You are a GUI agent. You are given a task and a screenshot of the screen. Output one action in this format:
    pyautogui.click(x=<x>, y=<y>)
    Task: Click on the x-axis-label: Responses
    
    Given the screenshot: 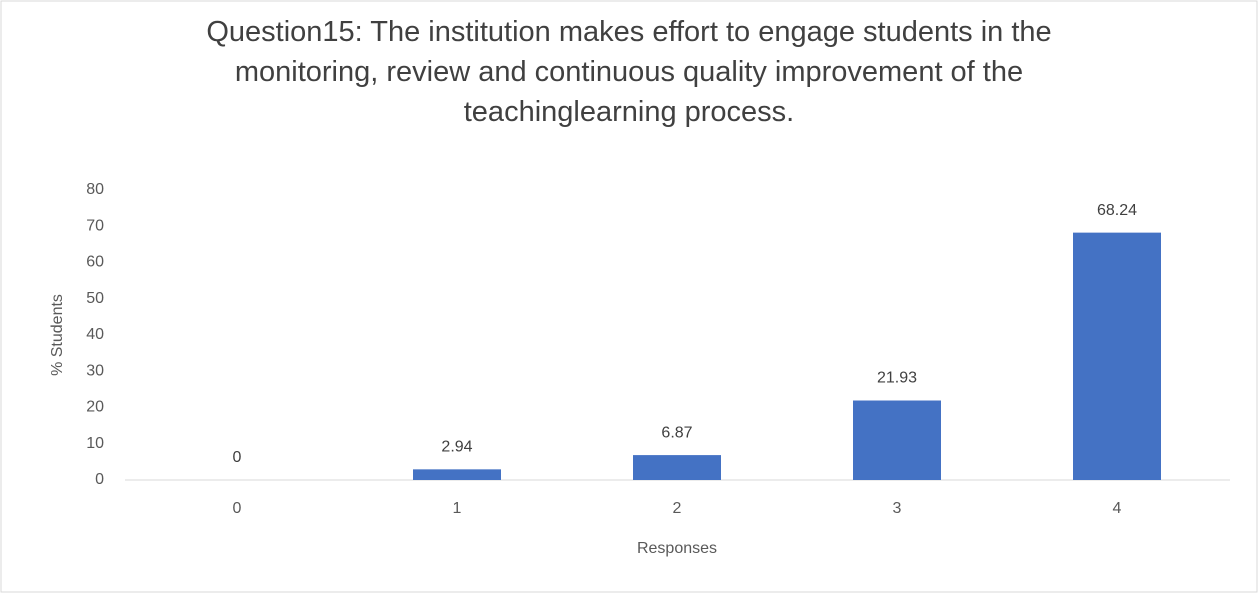 What is the action you would take?
    pyautogui.click(x=677, y=548)
    